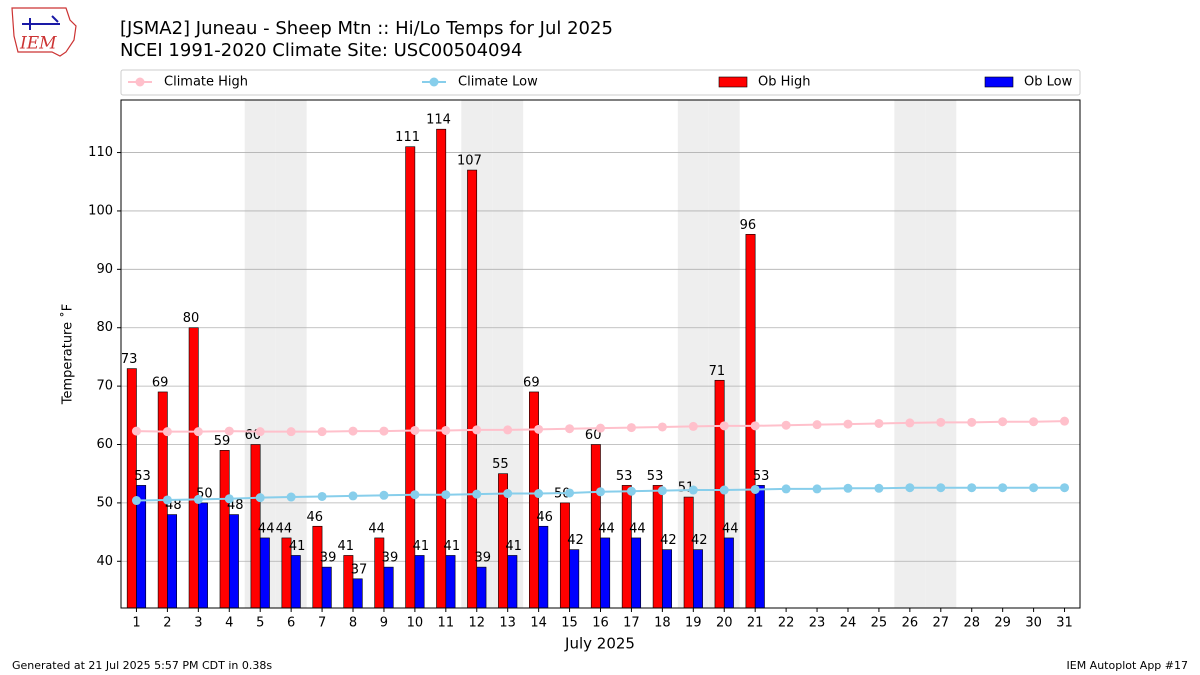 This screenshot has width=1200, height=675. Describe the element at coordinates (476, 623) in the screenshot. I see `x-tick-label: 12` at that location.